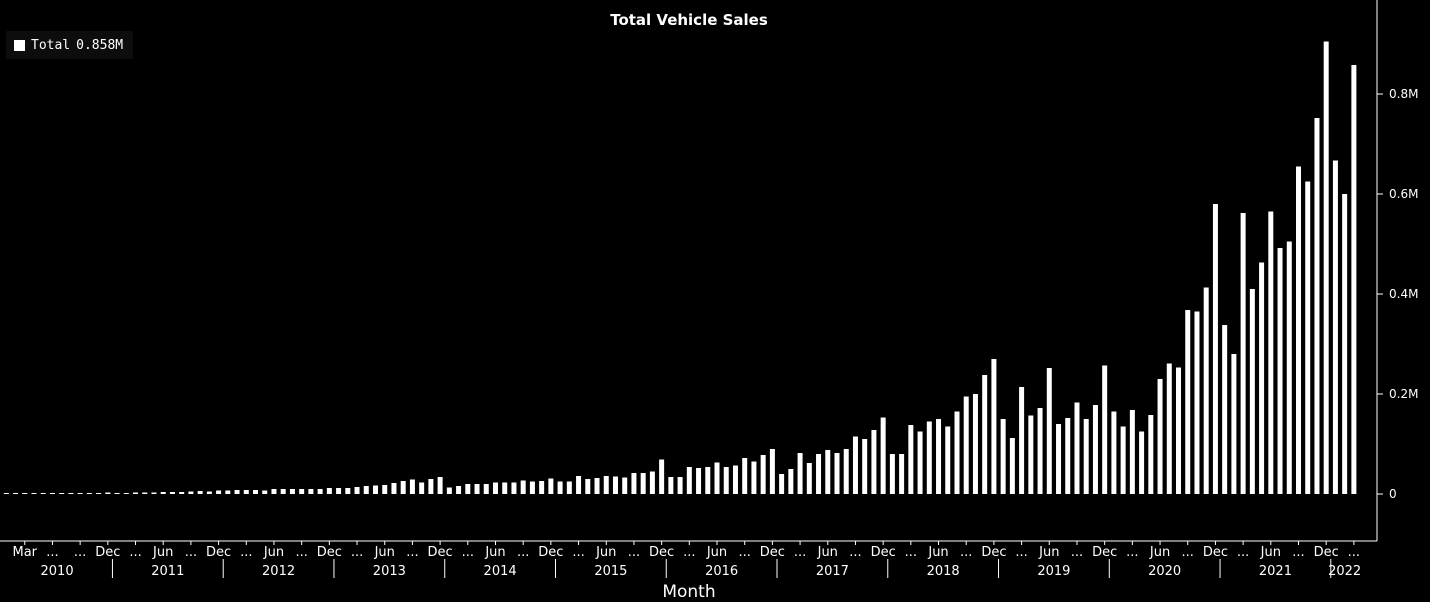  What do you see at coordinates (688, 592) in the screenshot?
I see `x-axis-title: Month` at bounding box center [688, 592].